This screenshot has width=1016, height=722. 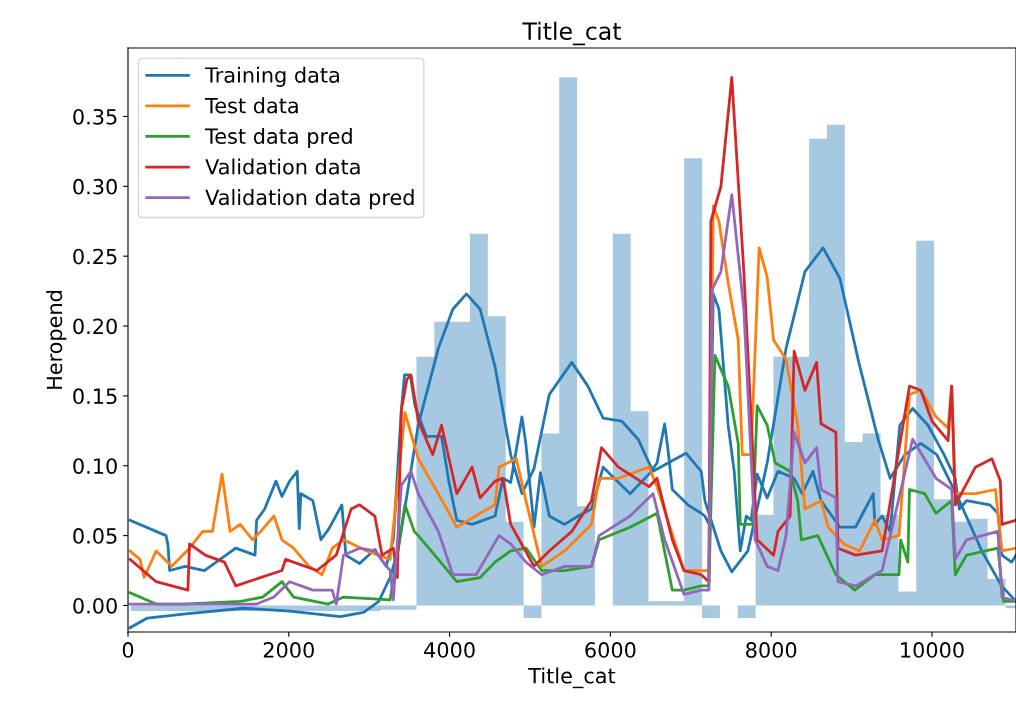 What do you see at coordinates (932, 650) in the screenshot?
I see `x-tick-label: 10000` at bounding box center [932, 650].